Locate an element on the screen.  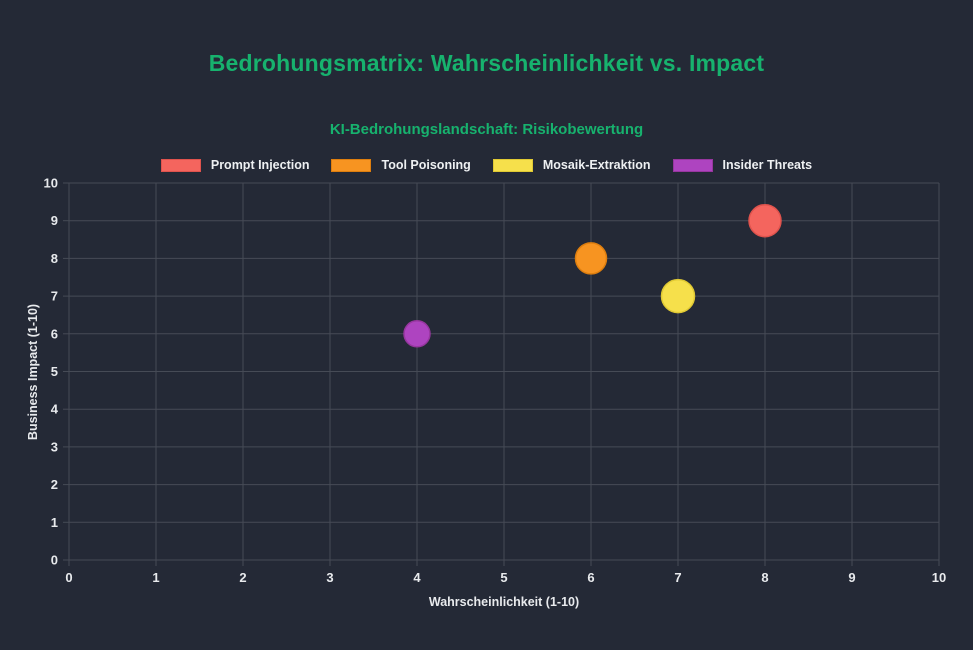
y-tick-label: 6 is located at coordinates (54, 333).